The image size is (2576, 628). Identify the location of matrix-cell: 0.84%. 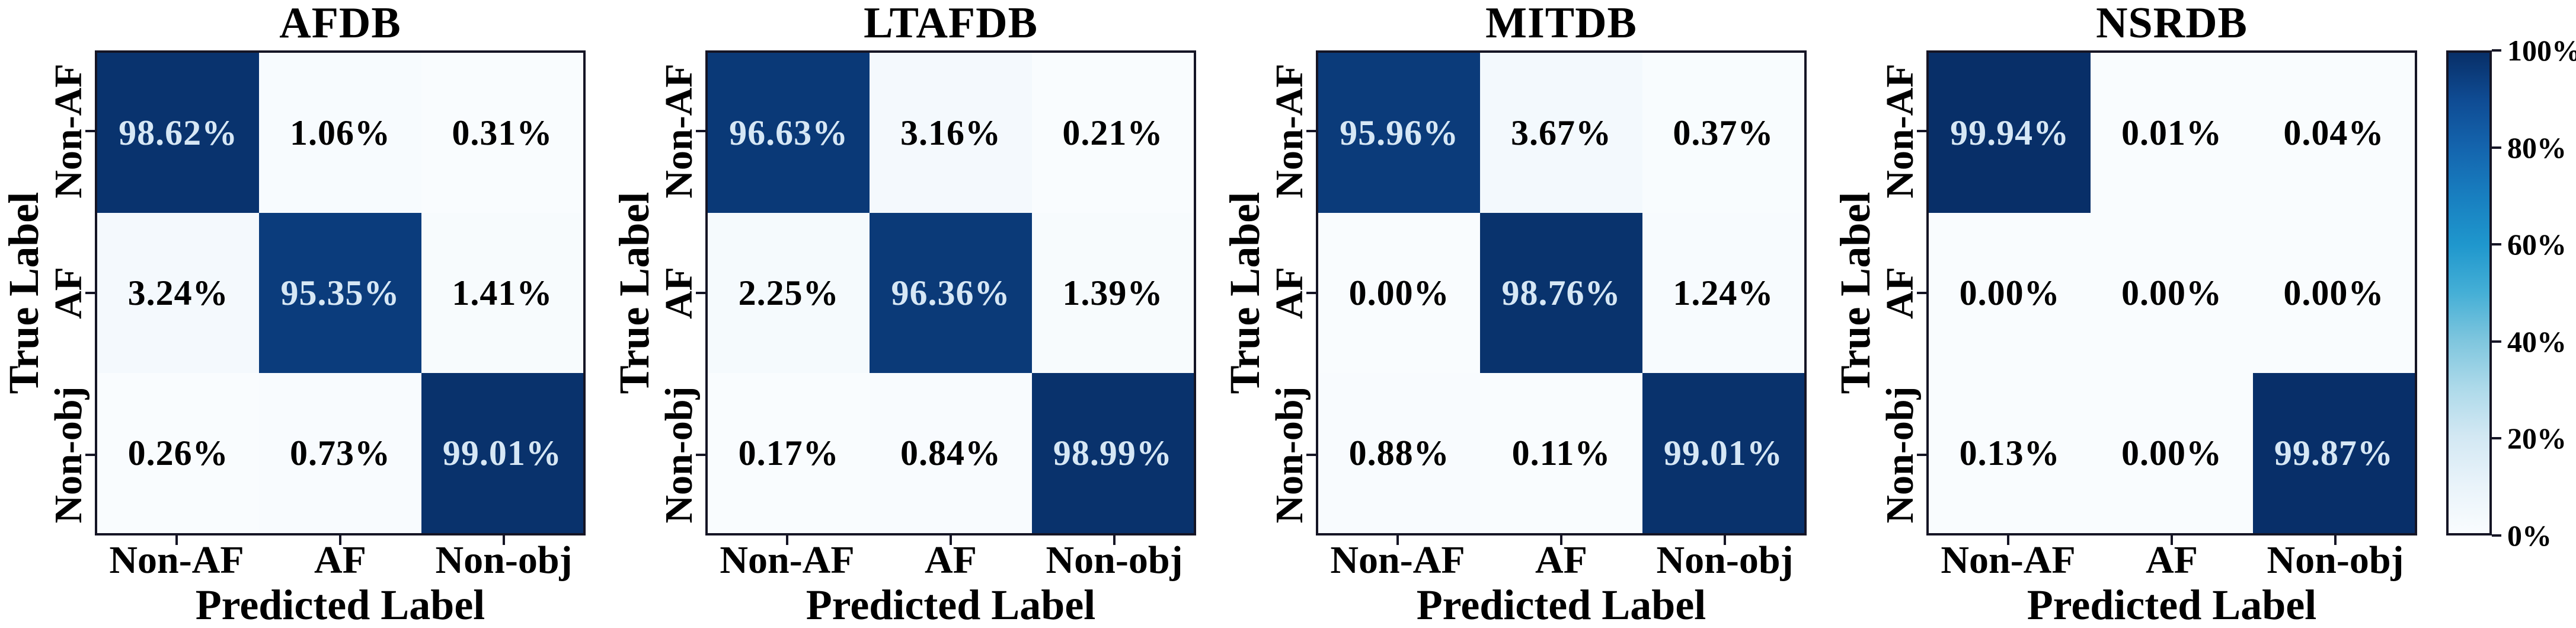
(951, 453).